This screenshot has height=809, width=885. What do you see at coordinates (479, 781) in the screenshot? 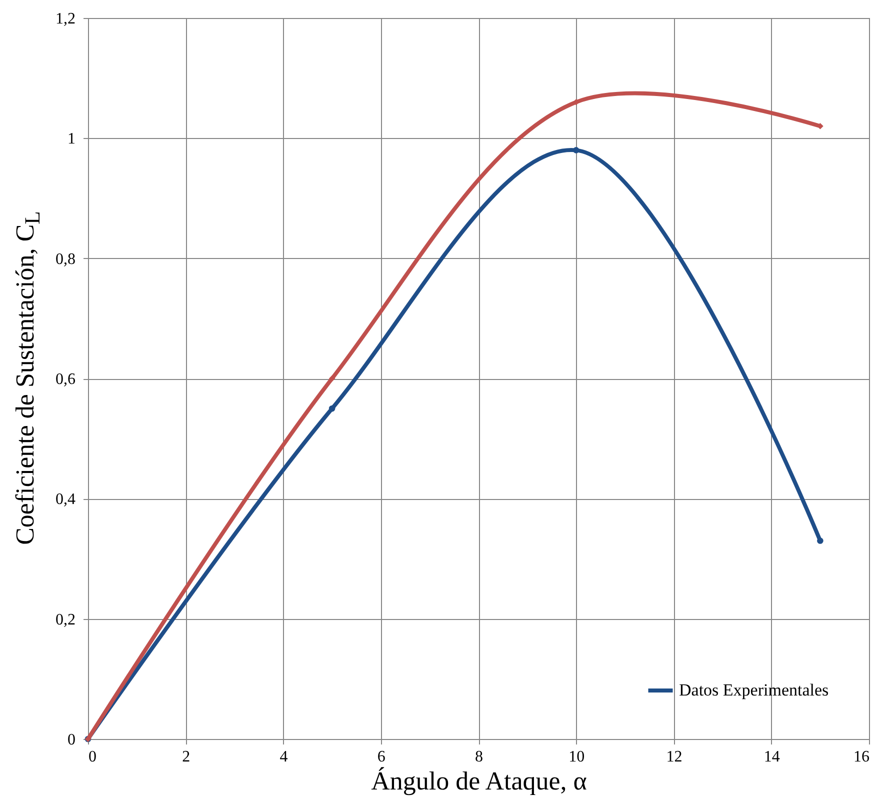
I see `x-axis-title: Ángulo de Ataque, α` at bounding box center [479, 781].